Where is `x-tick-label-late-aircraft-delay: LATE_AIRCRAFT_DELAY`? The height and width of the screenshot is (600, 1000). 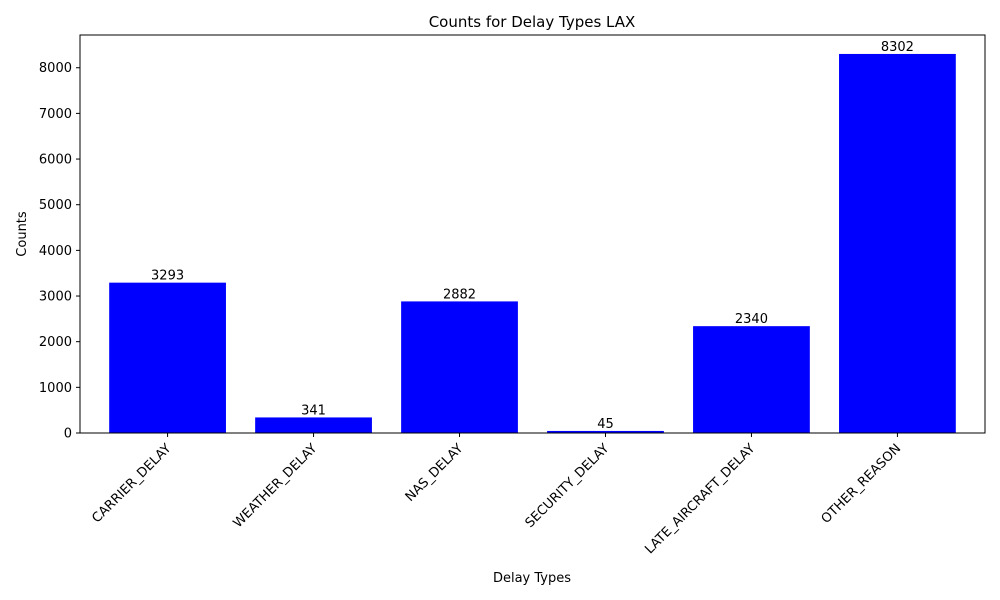 x-tick-label-late-aircraft-delay: LATE_AIRCRAFT_DELAY is located at coordinates (700, 499).